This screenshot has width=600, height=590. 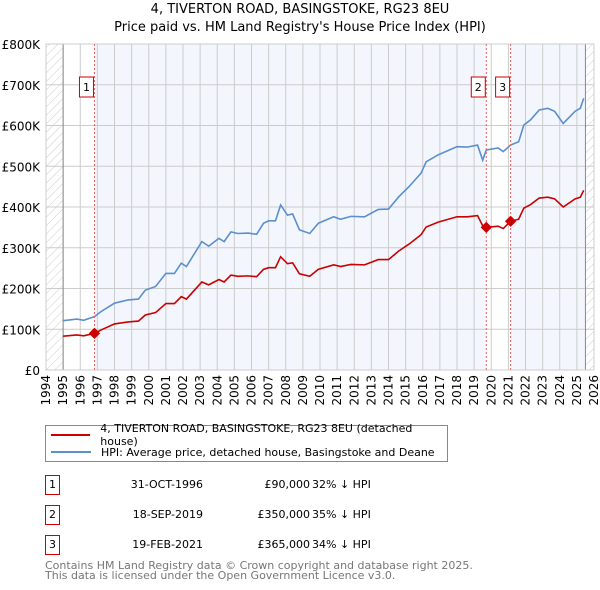 I want to click on y-tick-label: £300K, so click(x=22, y=249).